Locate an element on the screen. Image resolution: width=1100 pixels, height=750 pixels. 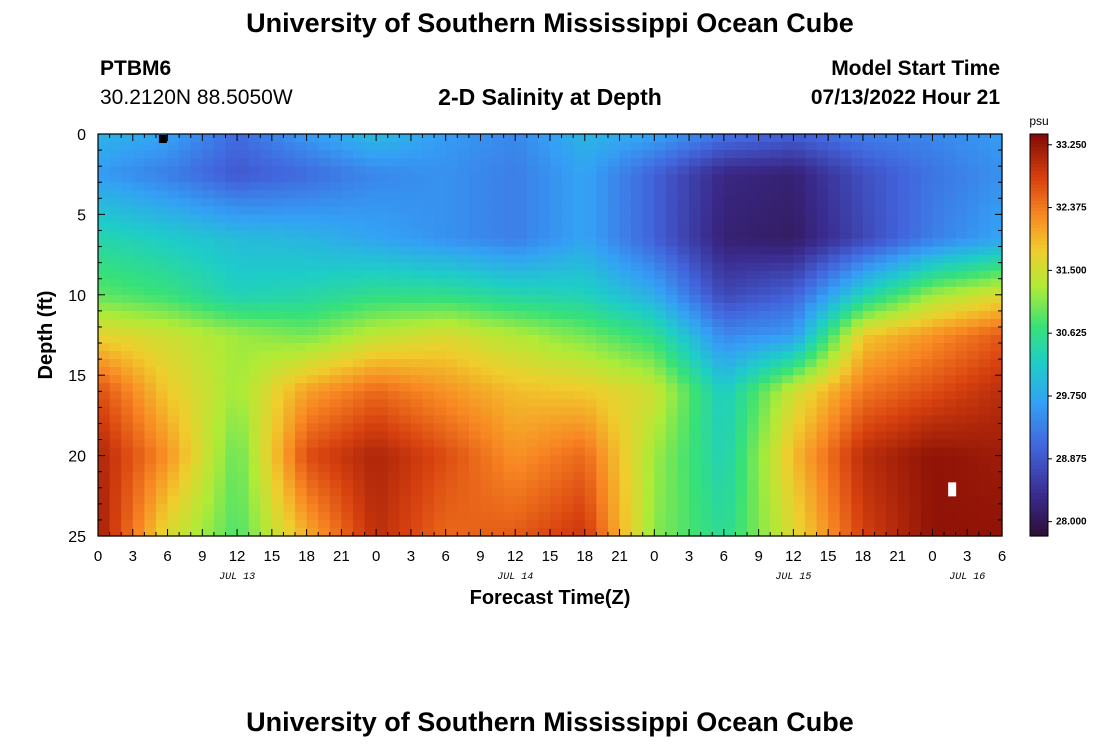
x-tick-label: 0 is located at coordinates (932, 556).